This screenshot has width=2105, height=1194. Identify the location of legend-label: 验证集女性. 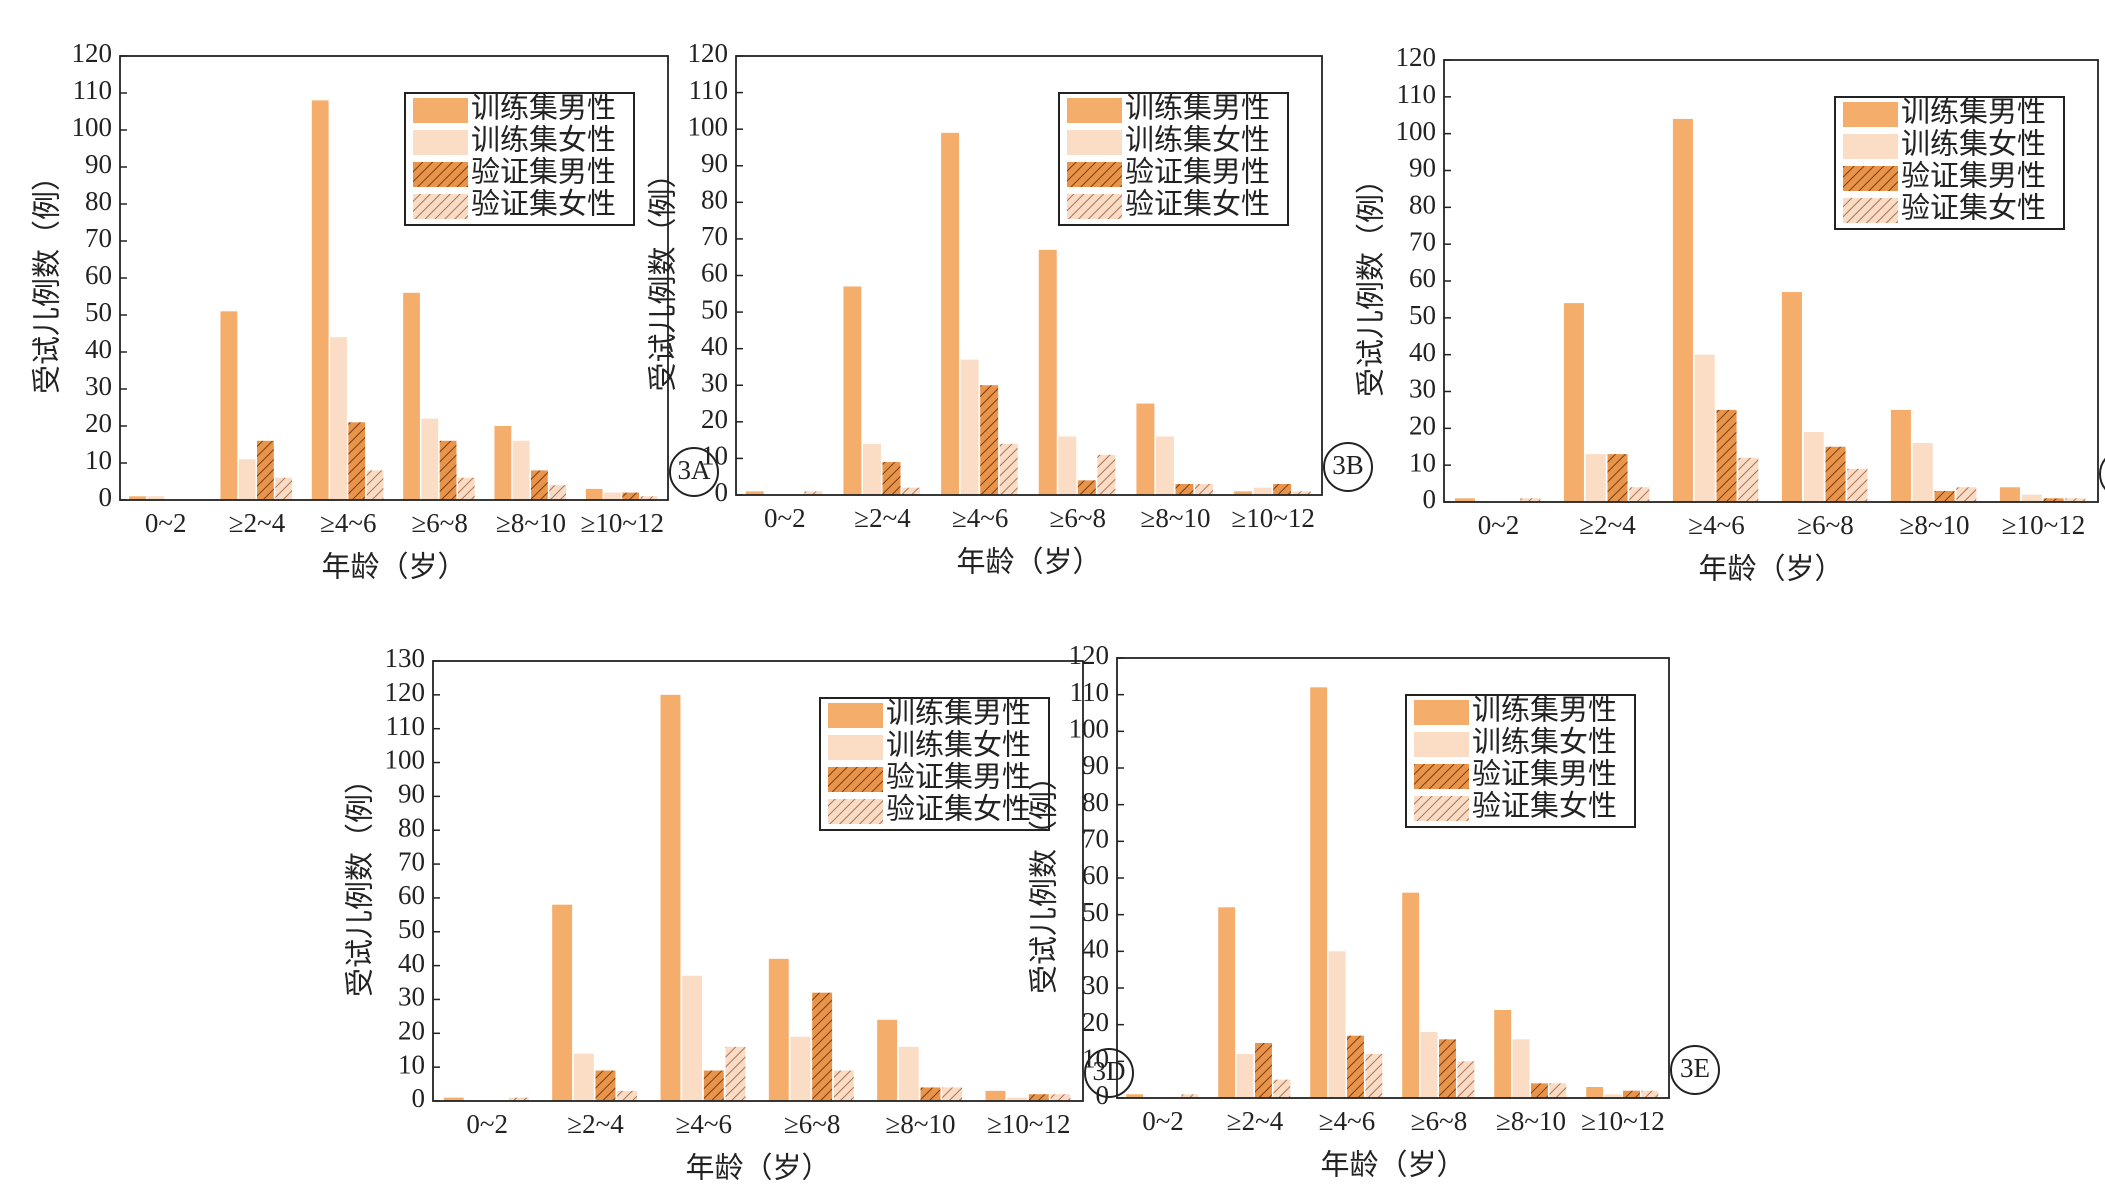
(1973, 208).